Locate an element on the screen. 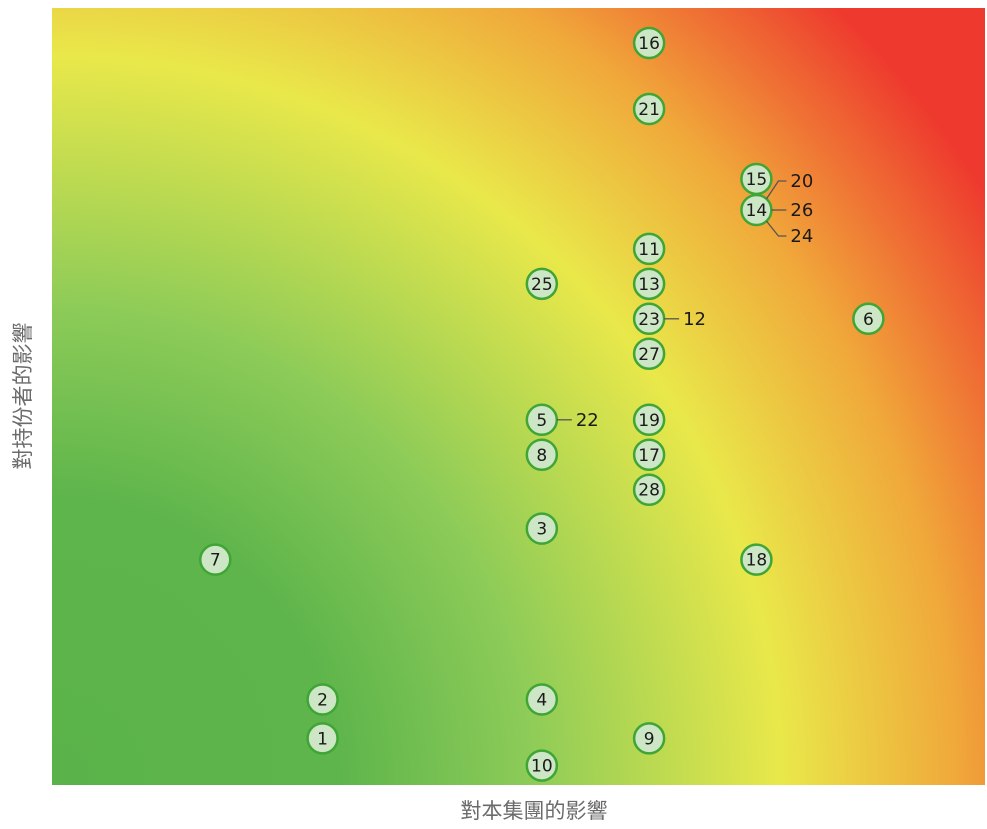 Image resolution: width=987 pixels, height=829 pixels. point-label-16: 16 is located at coordinates (649, 44).